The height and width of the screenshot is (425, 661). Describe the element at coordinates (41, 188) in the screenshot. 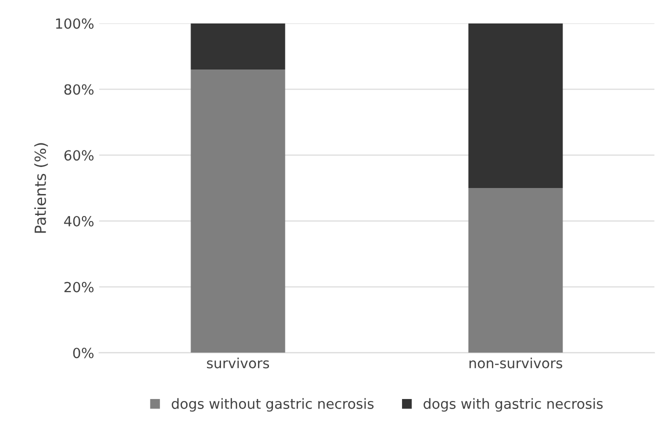

I see `y-axis-title: Patients (%)` at that location.